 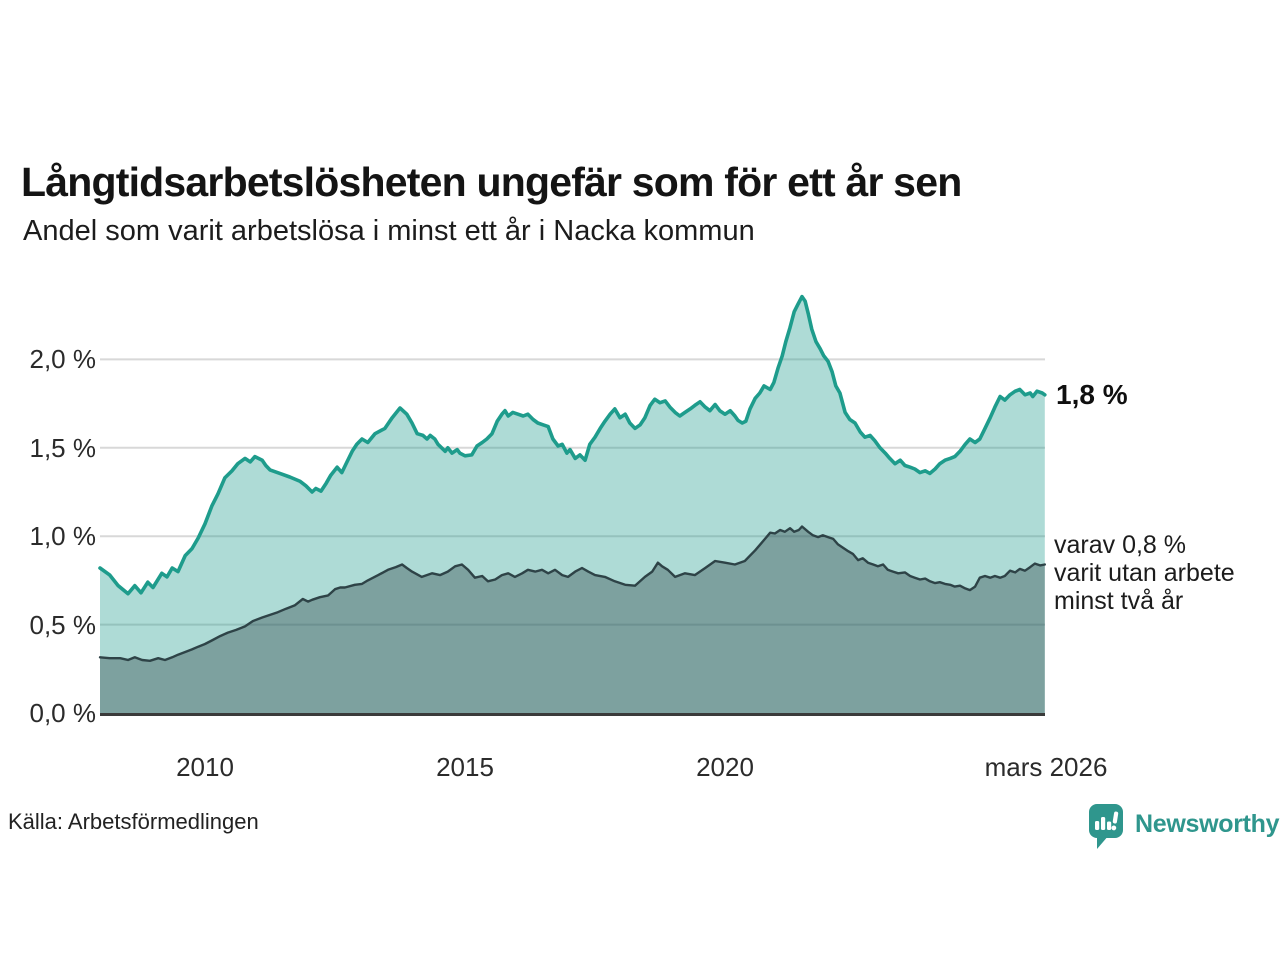 What do you see at coordinates (63, 624) in the screenshot?
I see `y-tick-label: 0,5 %` at bounding box center [63, 624].